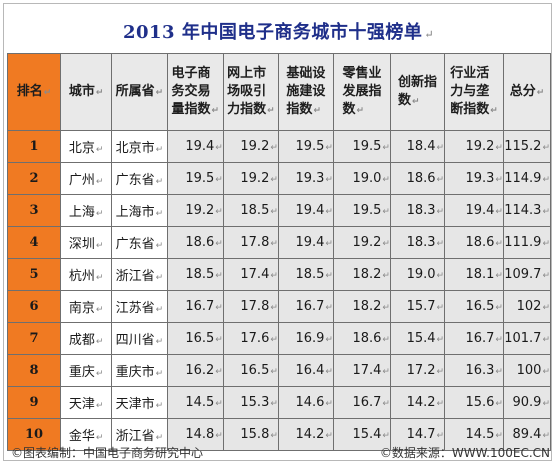  What do you see at coordinates (34, 210) in the screenshot?
I see `rank-cell: 3` at bounding box center [34, 210].